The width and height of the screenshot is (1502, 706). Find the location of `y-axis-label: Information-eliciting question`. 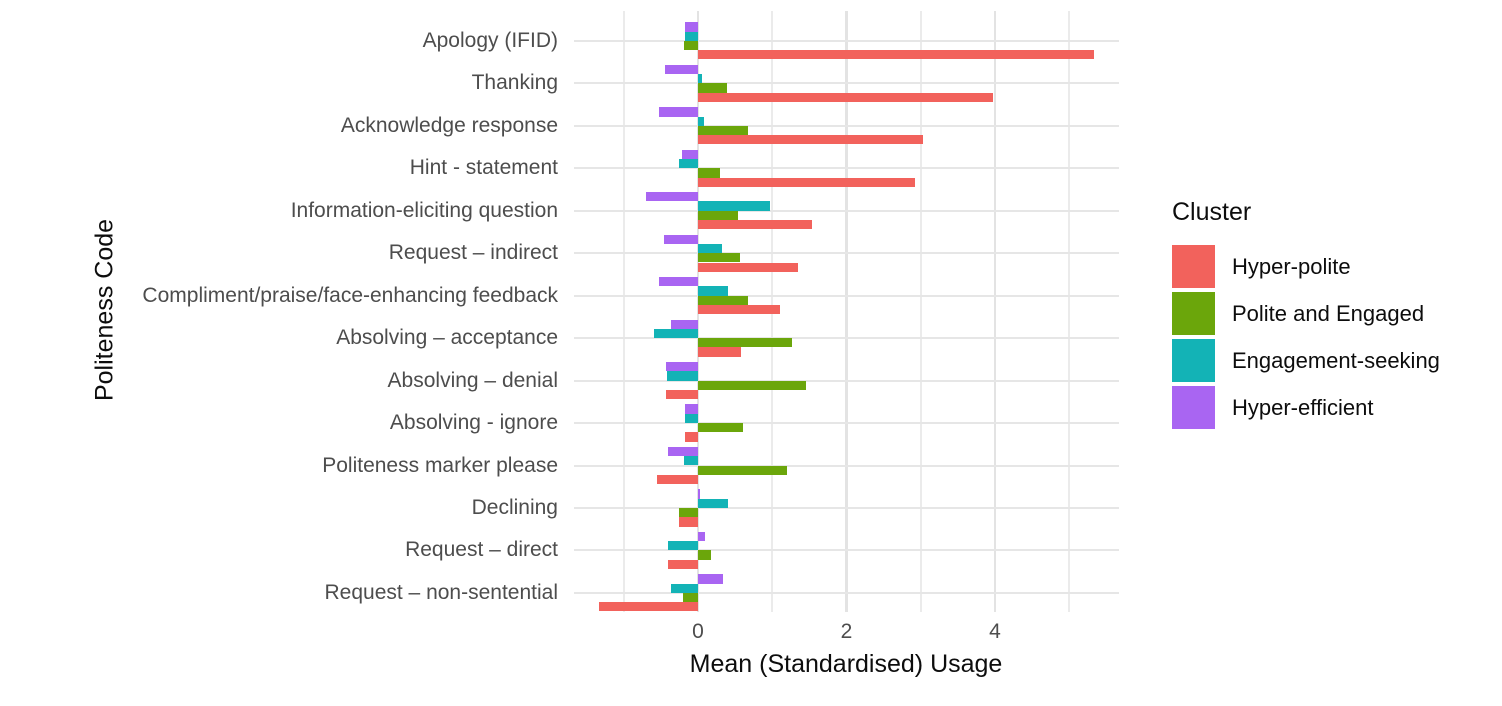

y-axis-label: Information-eliciting question is located at coordinates (424, 210).